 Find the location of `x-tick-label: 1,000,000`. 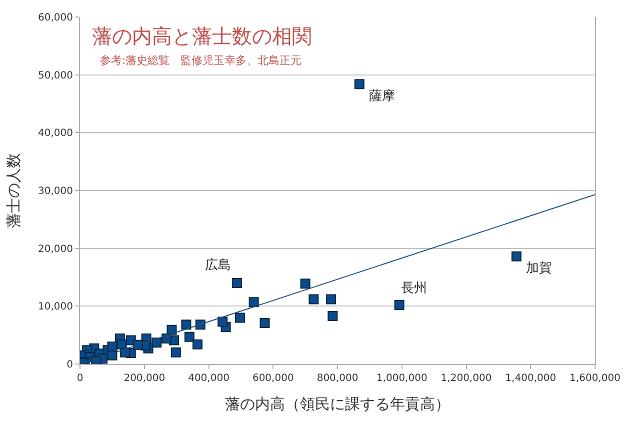

x-tick-label: 1,000,000 is located at coordinates (402, 378).